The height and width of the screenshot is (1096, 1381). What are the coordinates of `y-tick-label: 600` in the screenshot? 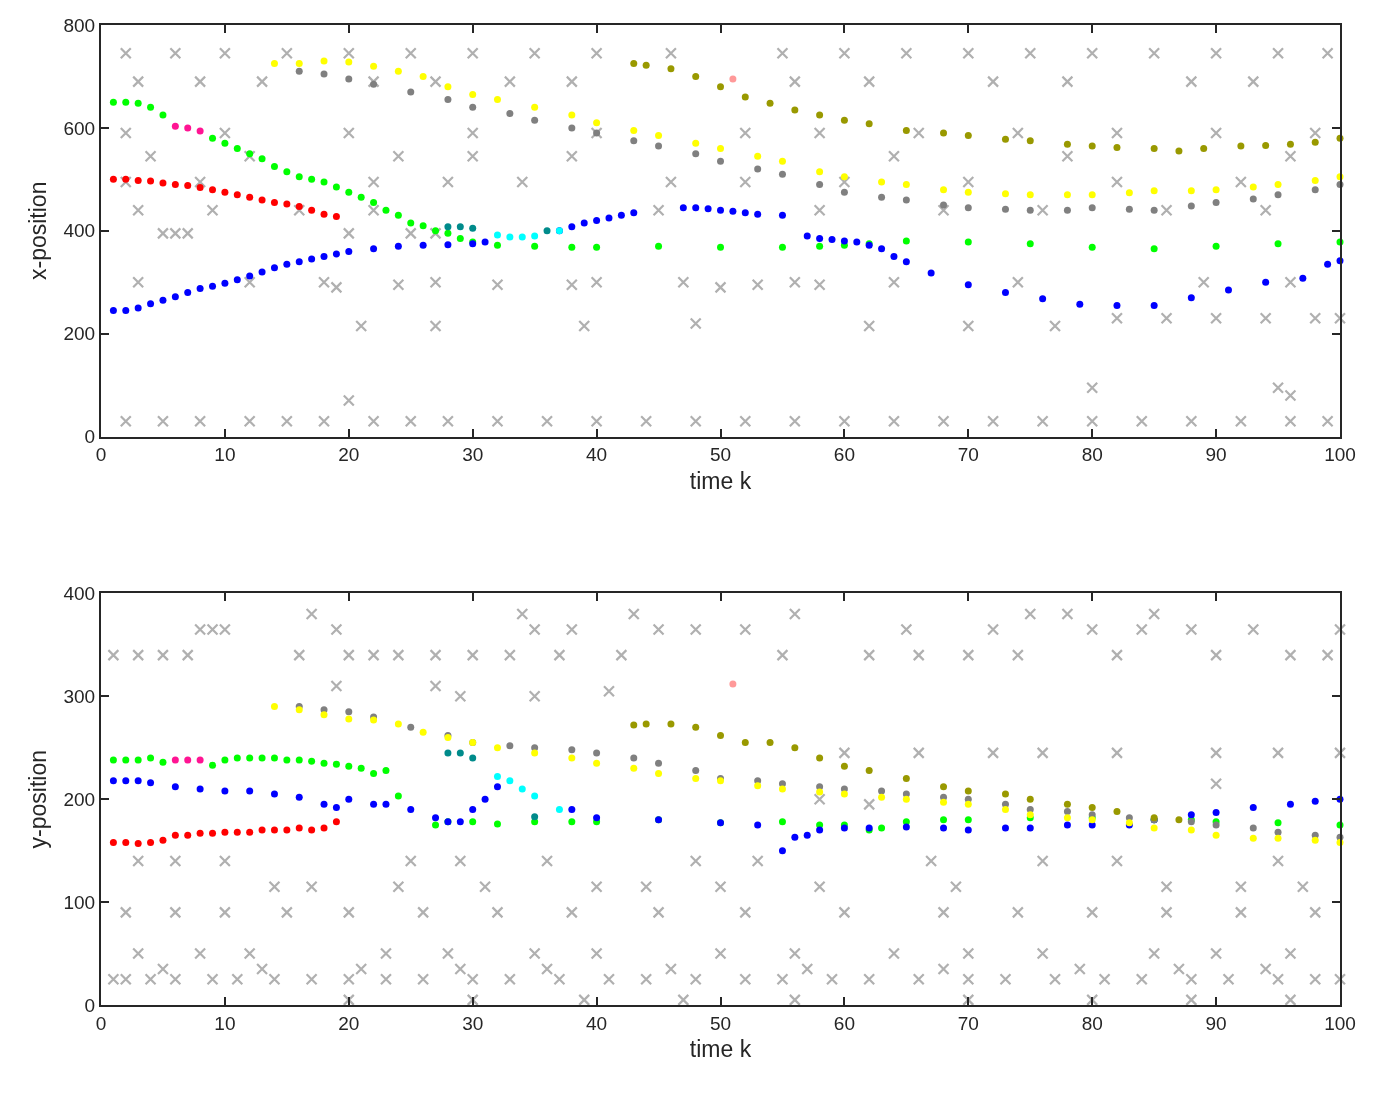 It's located at (79, 128).